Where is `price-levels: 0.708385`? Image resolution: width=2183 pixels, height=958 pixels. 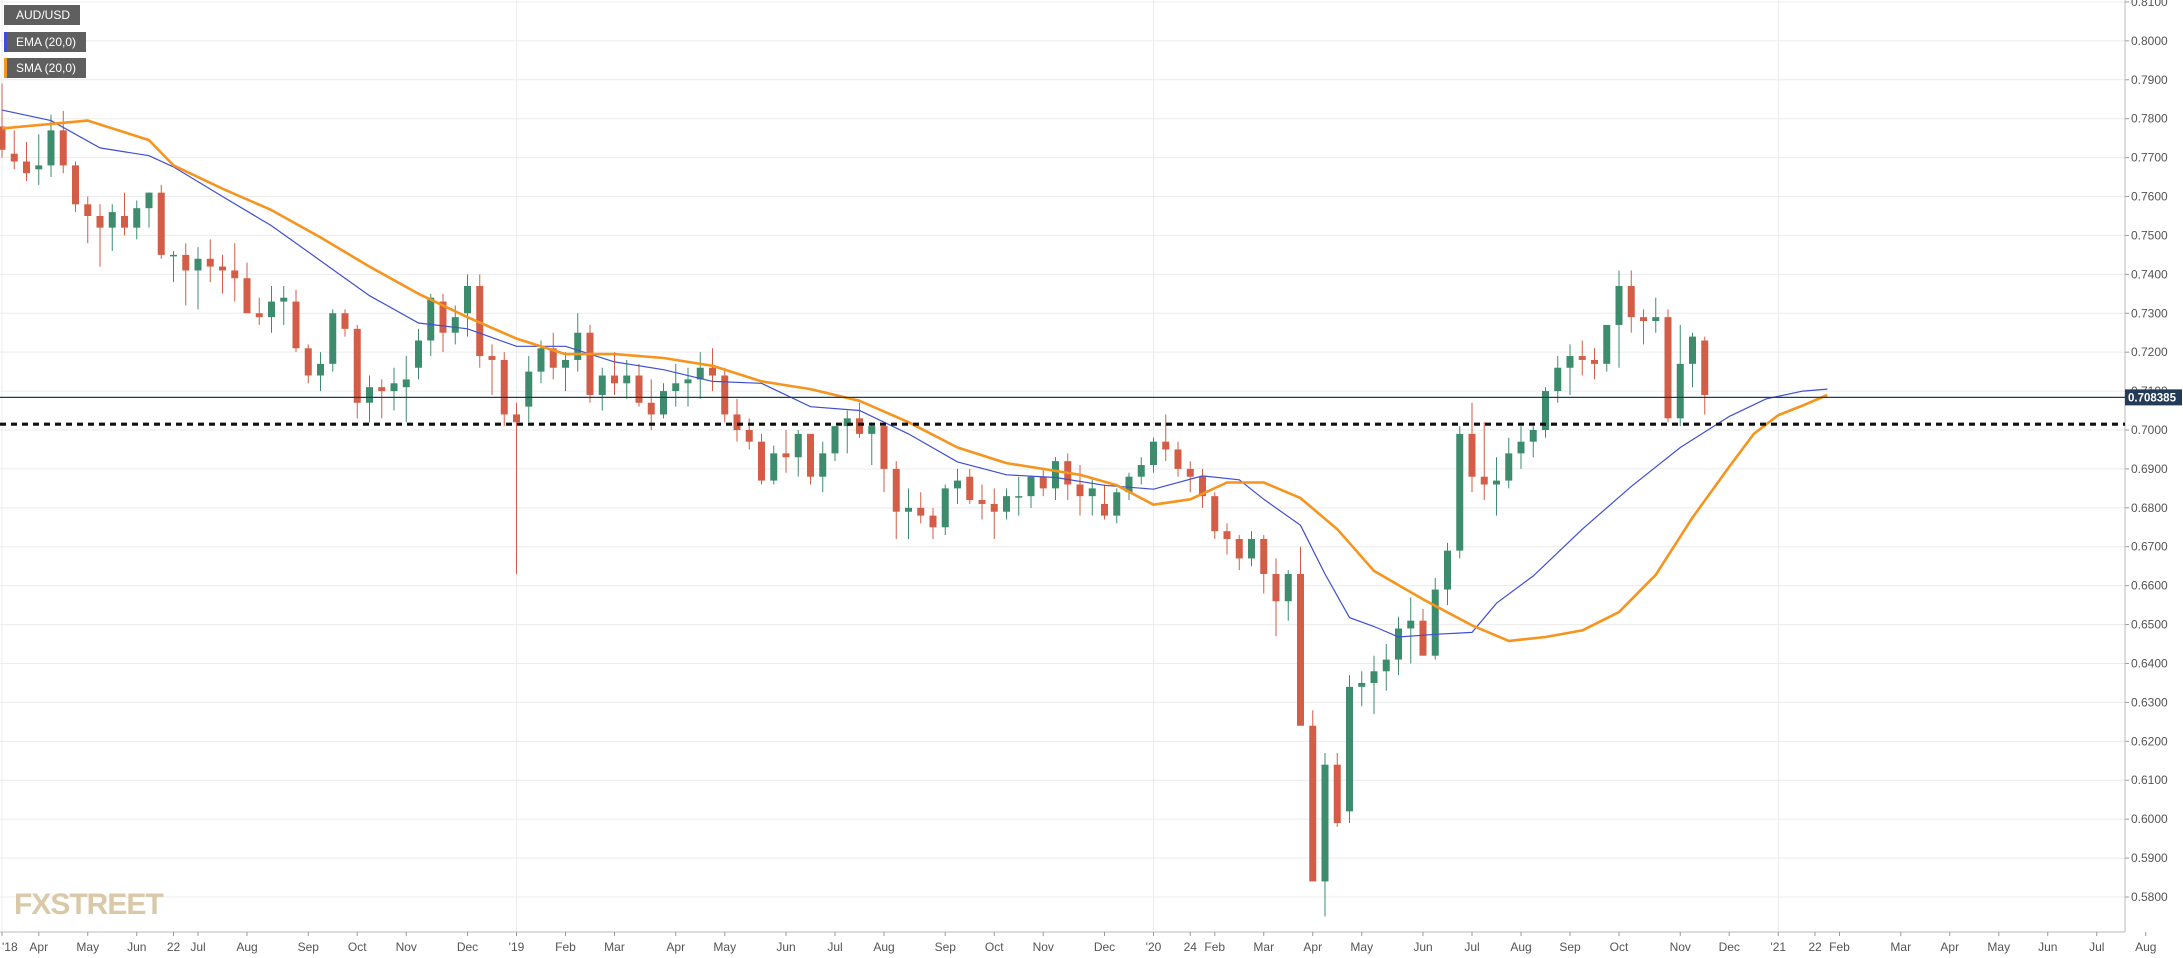
price-levels: 0.708385 is located at coordinates (1091, 407).